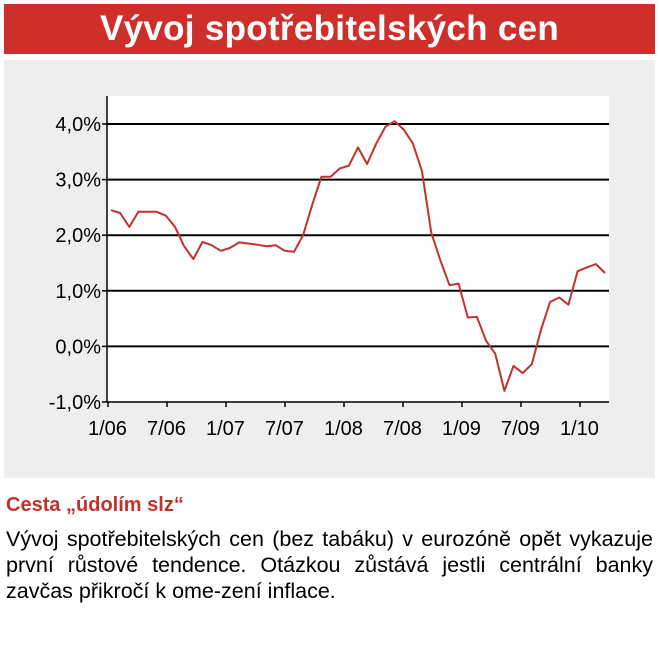 The width and height of the screenshot is (659, 654). What do you see at coordinates (579, 429) in the screenshot?
I see `x-tick-label: 1/10` at bounding box center [579, 429].